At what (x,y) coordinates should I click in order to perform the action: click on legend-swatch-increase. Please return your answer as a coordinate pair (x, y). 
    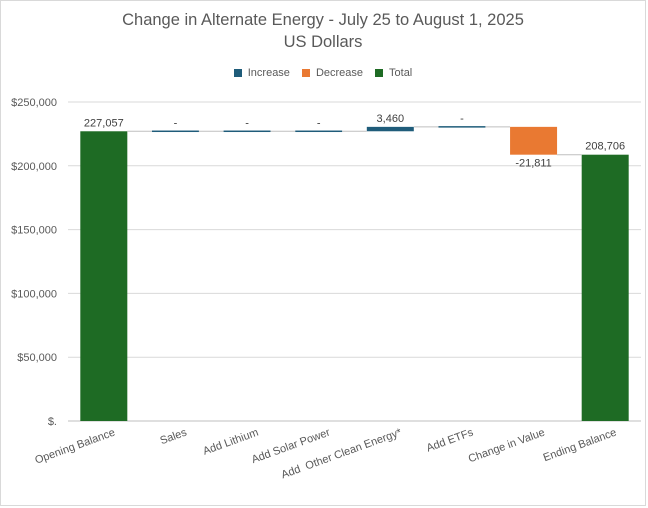
    Looking at the image, I should click on (237, 73).